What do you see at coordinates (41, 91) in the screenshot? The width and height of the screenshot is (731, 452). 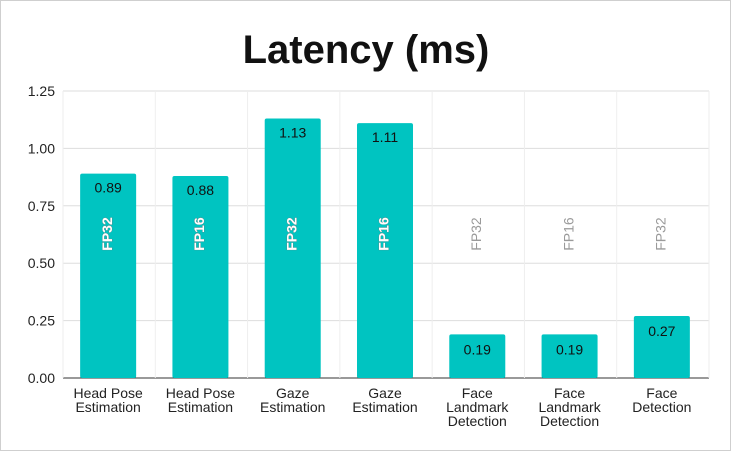 I see `y-tick-label: 1.25` at bounding box center [41, 91].